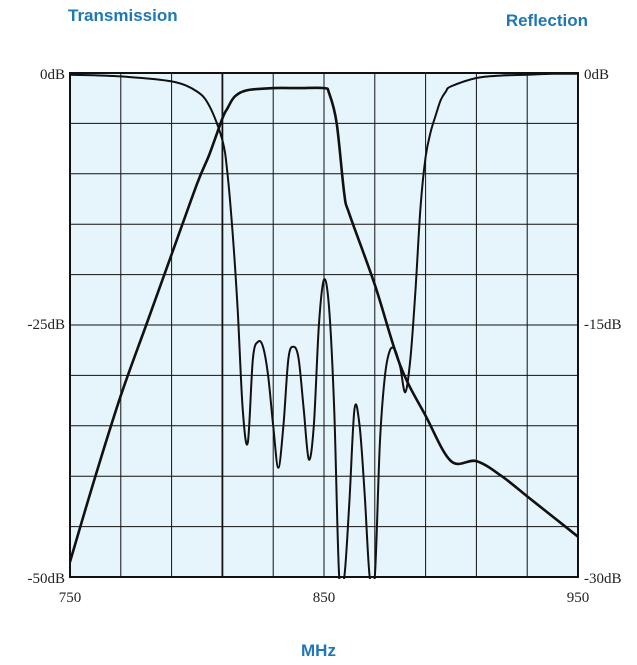 Image resolution: width=637 pixels, height=665 pixels. What do you see at coordinates (546, 20) in the screenshot?
I see `right-axis-title: Reflection` at bounding box center [546, 20].